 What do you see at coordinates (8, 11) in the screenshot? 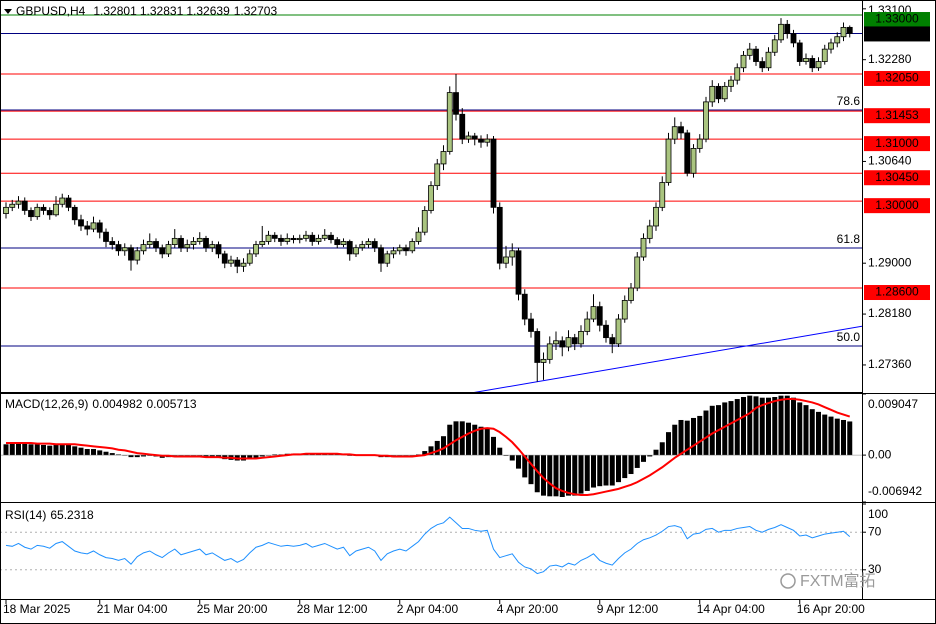
I see `menu-arrow` at bounding box center [8, 11].